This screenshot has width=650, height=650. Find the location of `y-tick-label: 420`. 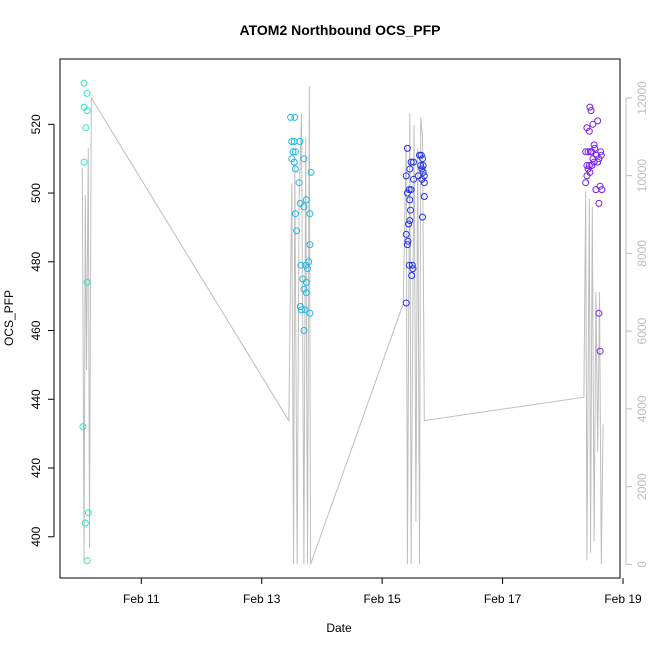

y-tick-label: 420 is located at coordinates (36, 468).